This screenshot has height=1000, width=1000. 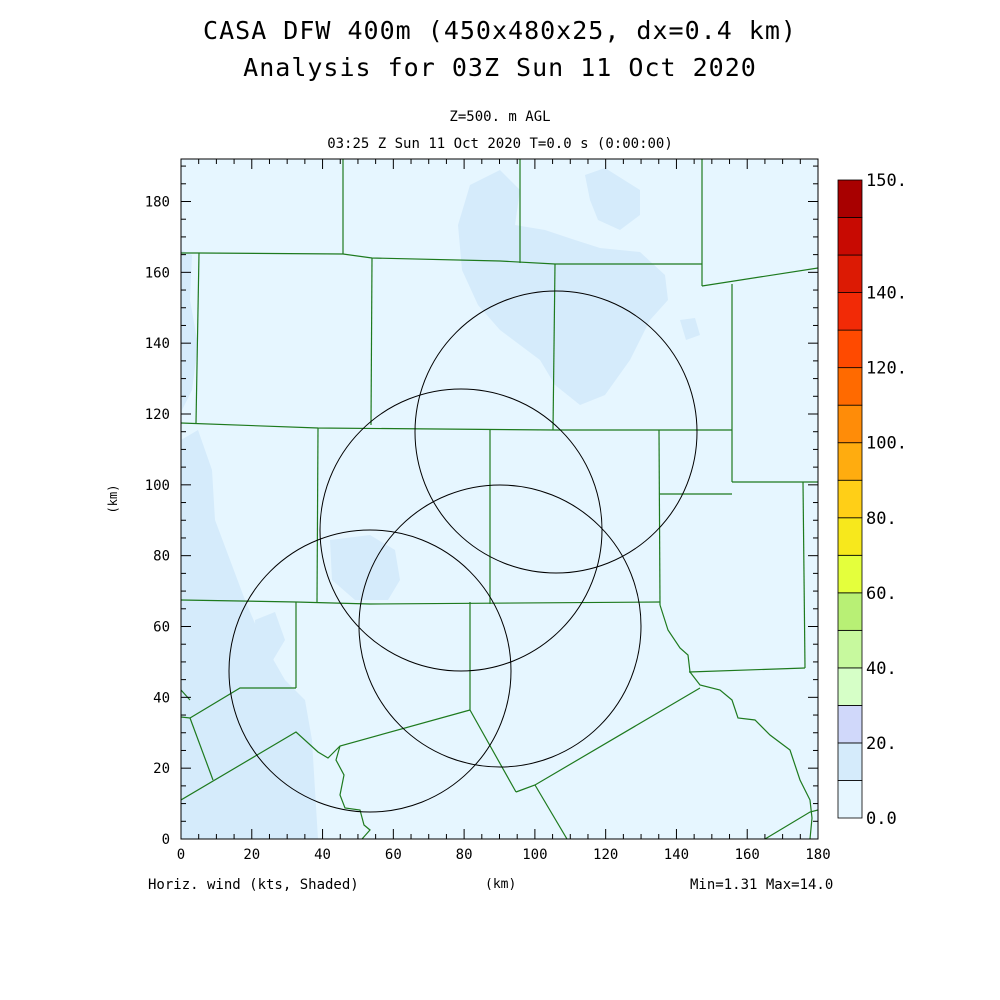 What do you see at coordinates (251, 855) in the screenshot?
I see `x-tick-label: 20` at bounding box center [251, 855].